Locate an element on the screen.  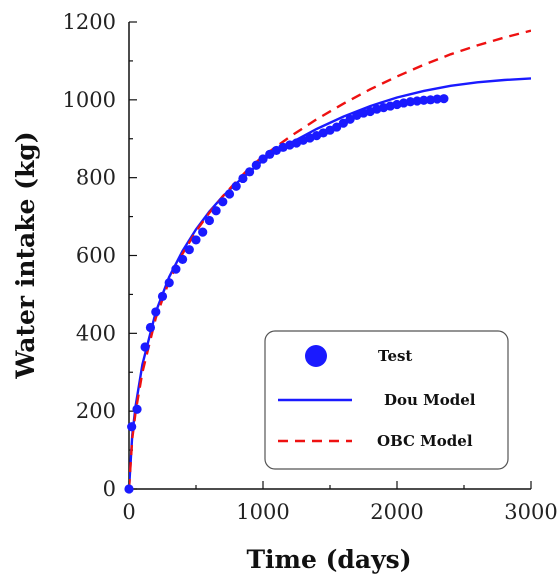
y-tick-label: 200 is located at coordinates (96, 411).